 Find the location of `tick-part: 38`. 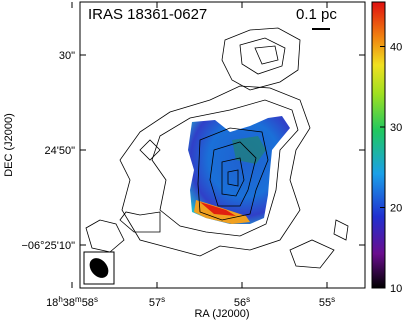

tick-part: 38 is located at coordinates (69, 303).